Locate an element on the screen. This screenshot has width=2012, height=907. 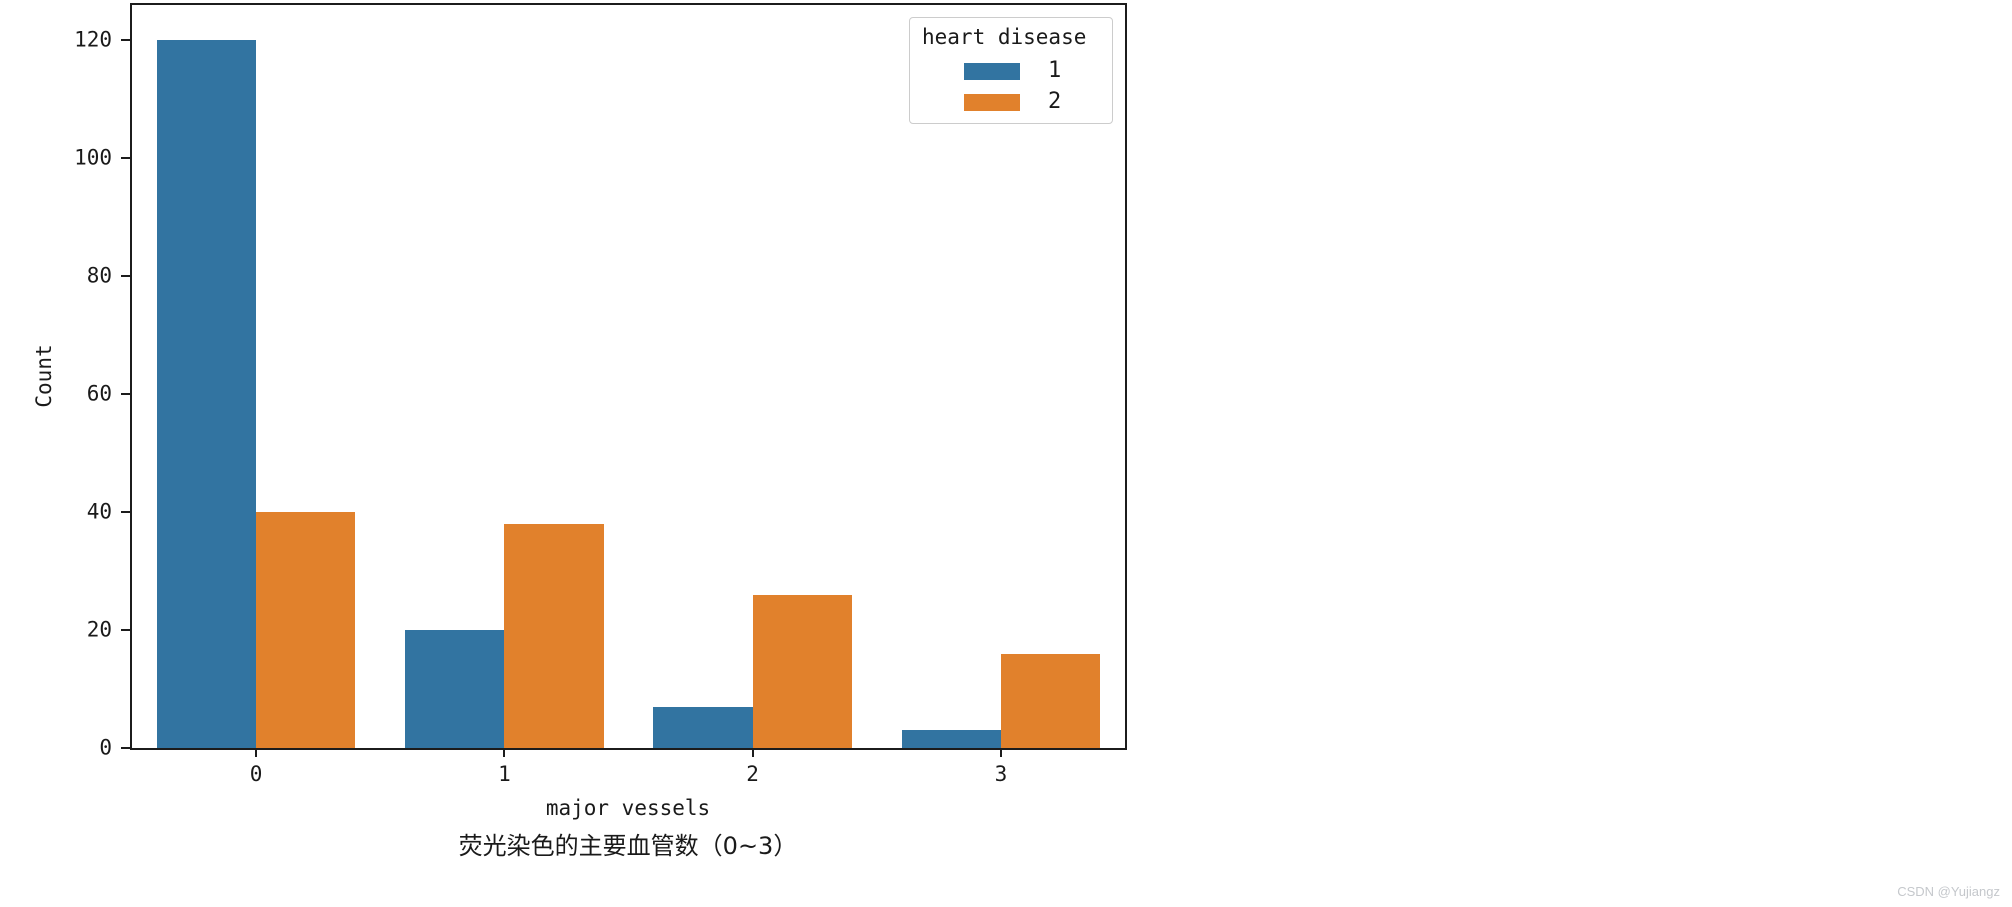
legend-swatch-series1 is located at coordinates (992, 71).